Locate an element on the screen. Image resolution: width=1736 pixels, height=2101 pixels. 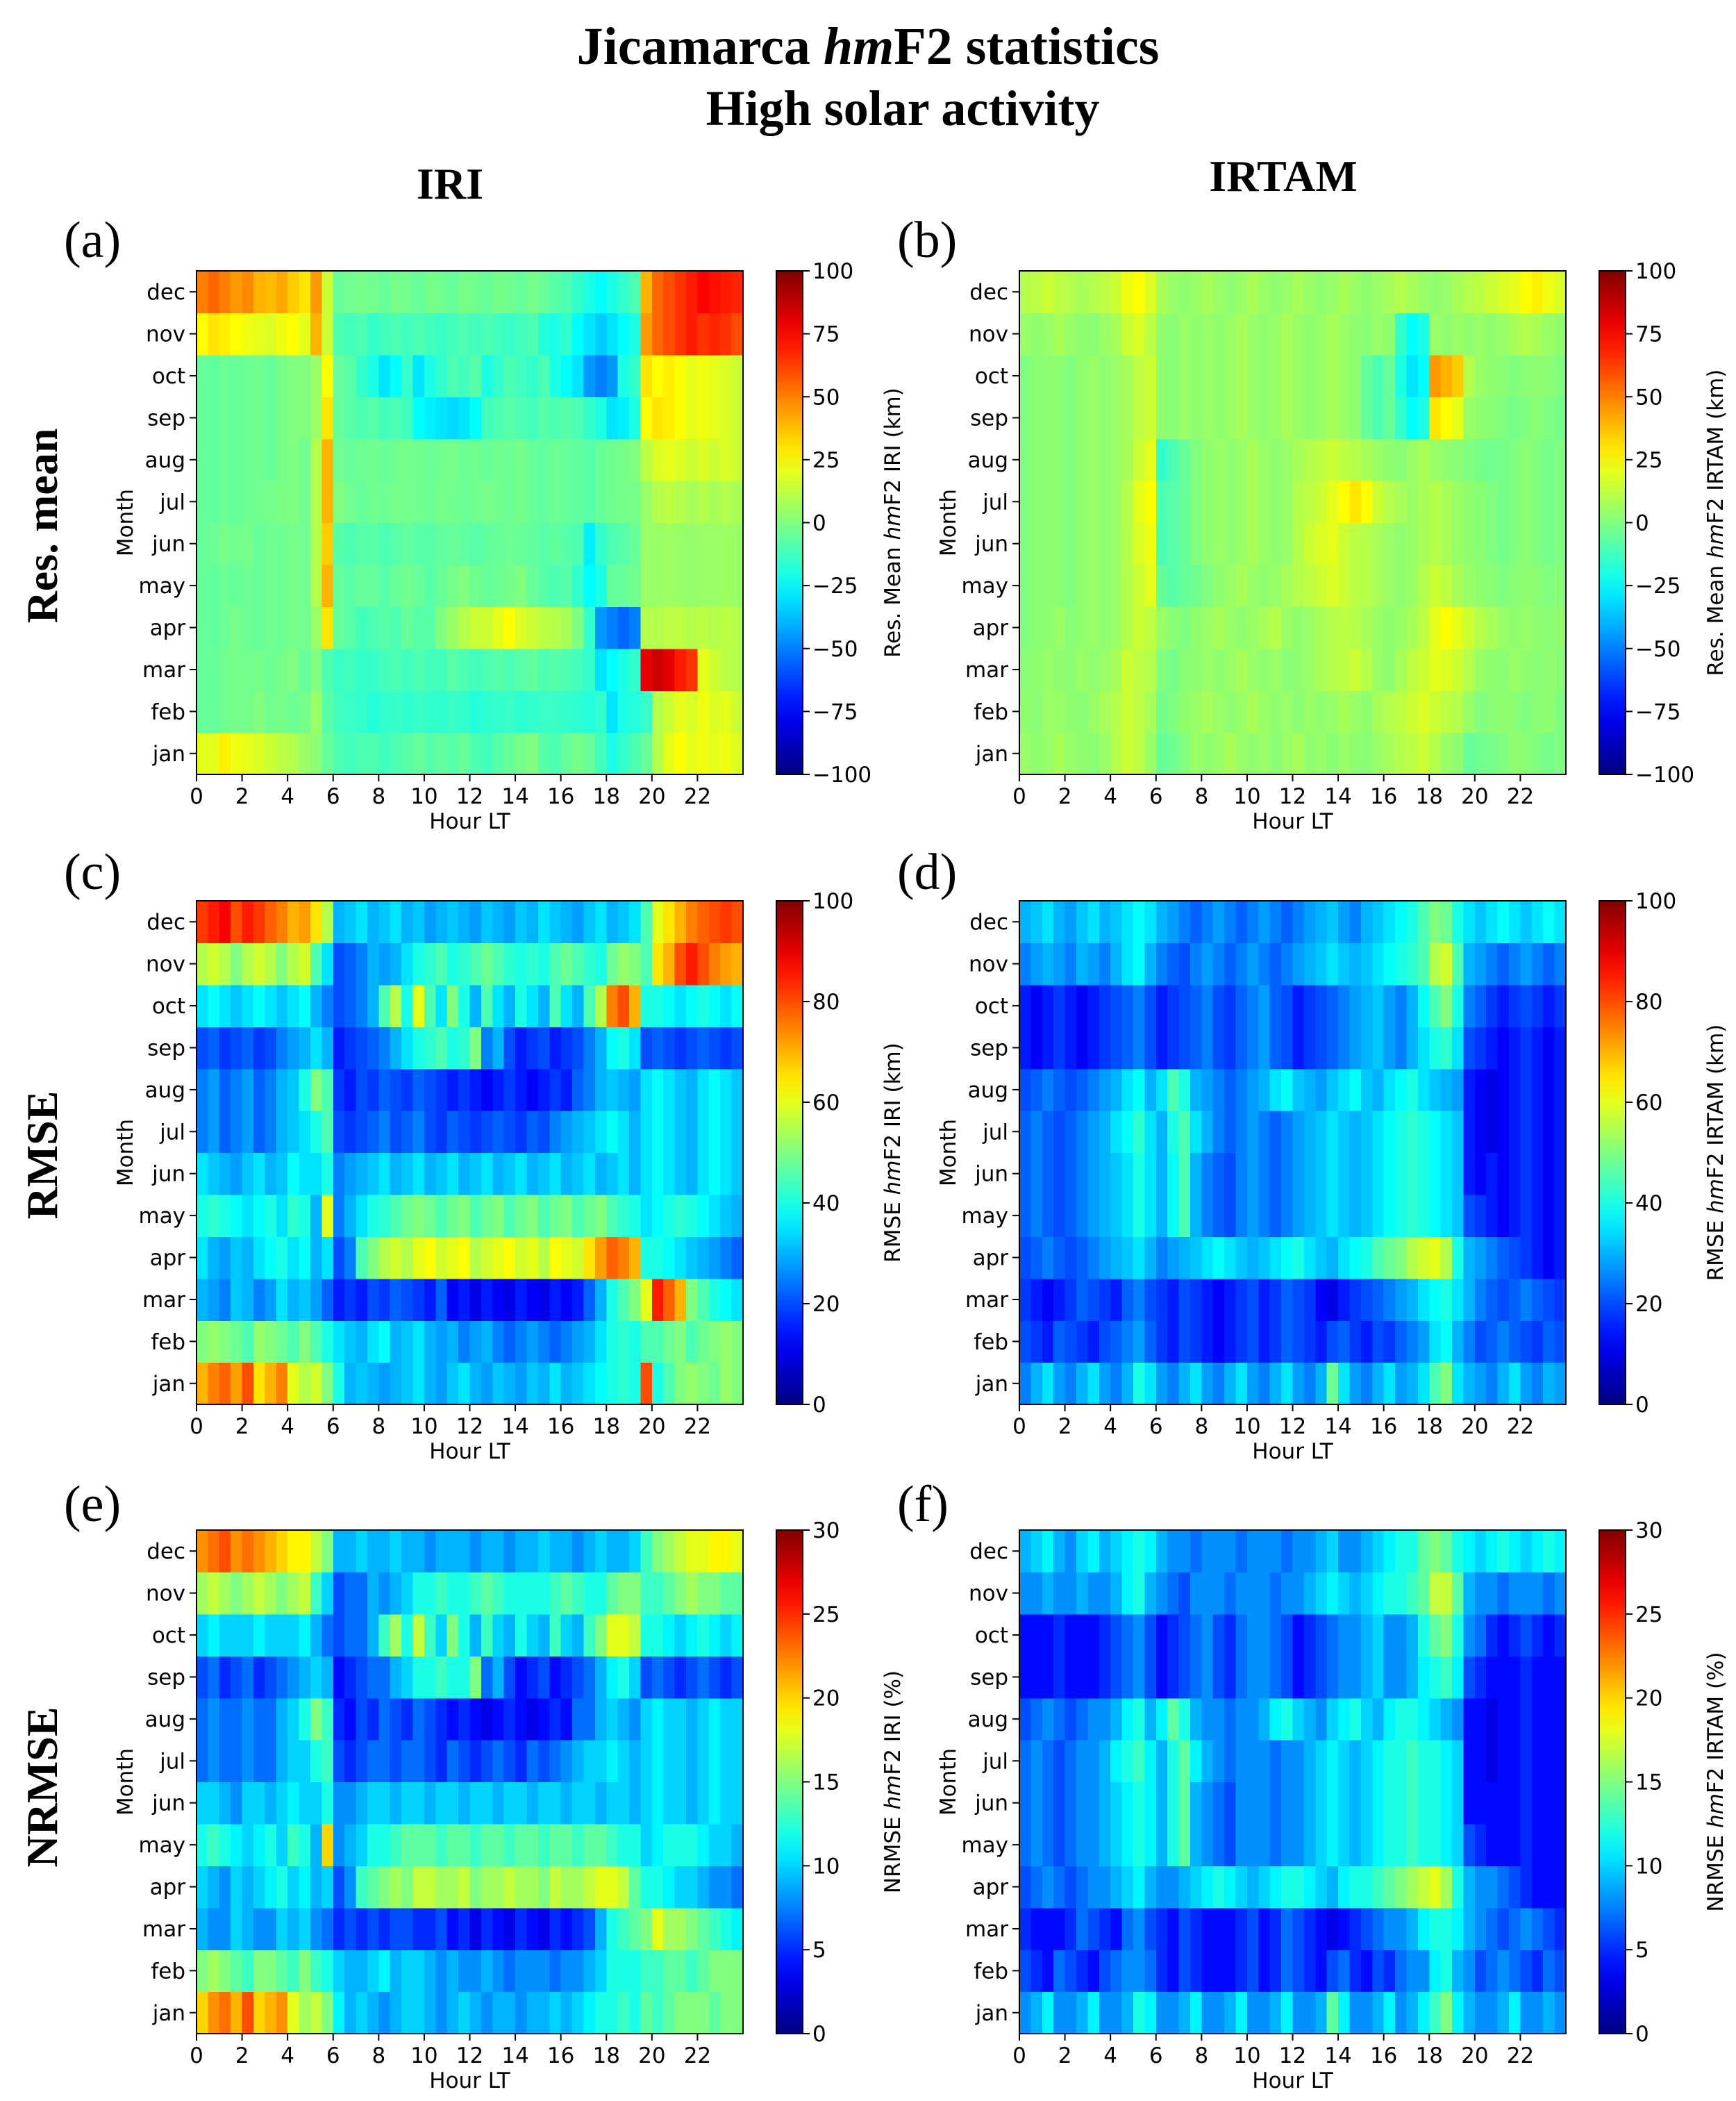
colorbar is located at coordinates (1612, 1152).